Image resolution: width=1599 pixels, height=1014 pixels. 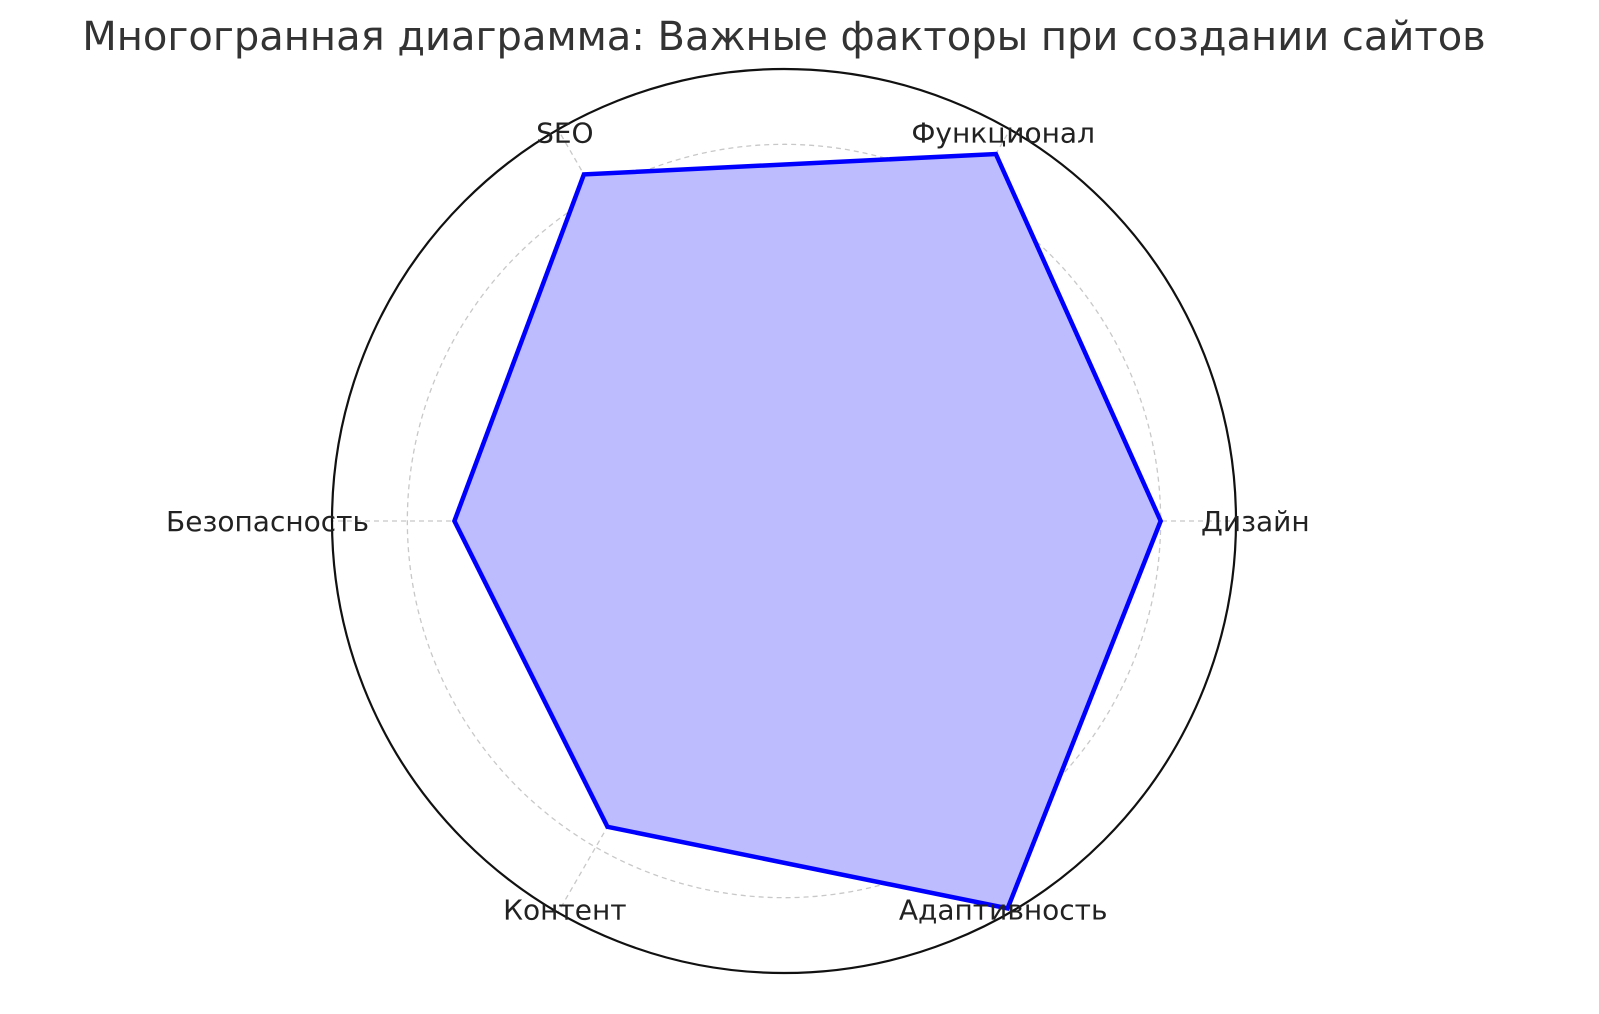 I want to click on axis-label: Контент, so click(x=564, y=909).